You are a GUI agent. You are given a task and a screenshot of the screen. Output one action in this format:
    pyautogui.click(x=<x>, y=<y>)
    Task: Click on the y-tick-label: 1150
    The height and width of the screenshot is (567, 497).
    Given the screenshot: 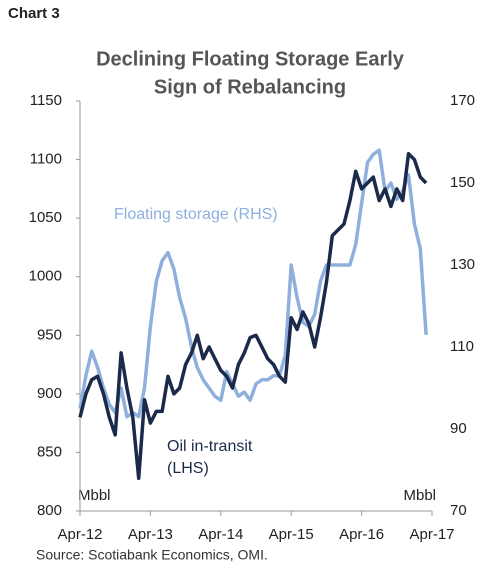 What is the action you would take?
    pyautogui.click(x=46, y=100)
    